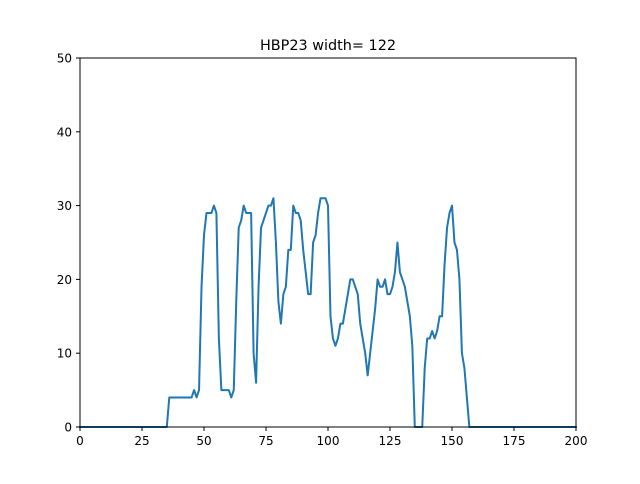 This screenshot has width=640, height=484. Describe the element at coordinates (328, 46) in the screenshot. I see `chart-title: HBP23 width= 122` at that location.